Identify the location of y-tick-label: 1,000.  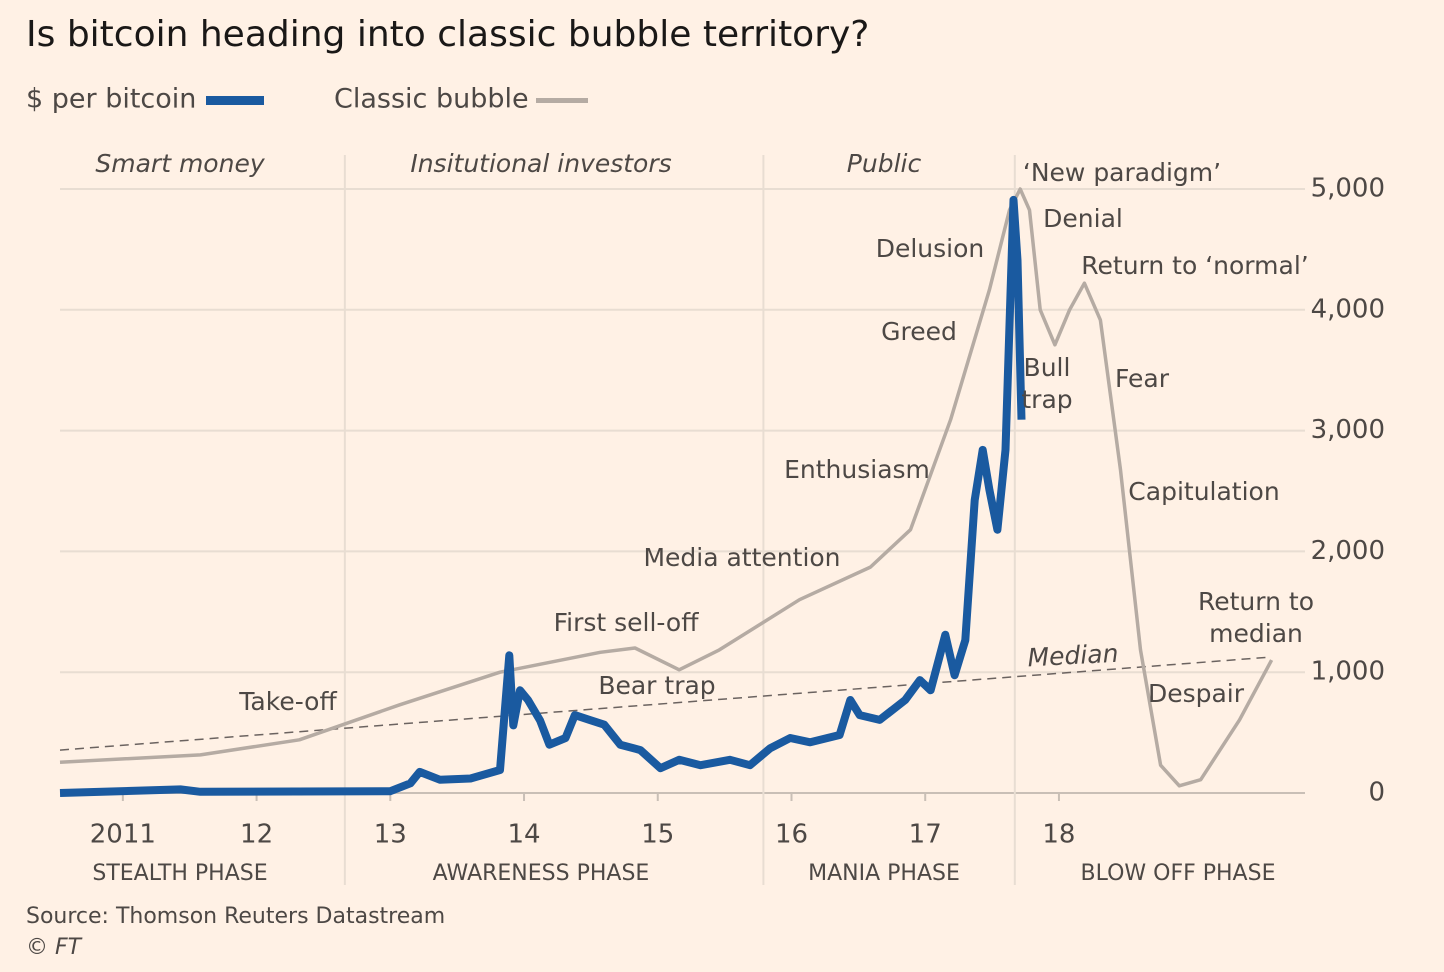
(1348, 672).